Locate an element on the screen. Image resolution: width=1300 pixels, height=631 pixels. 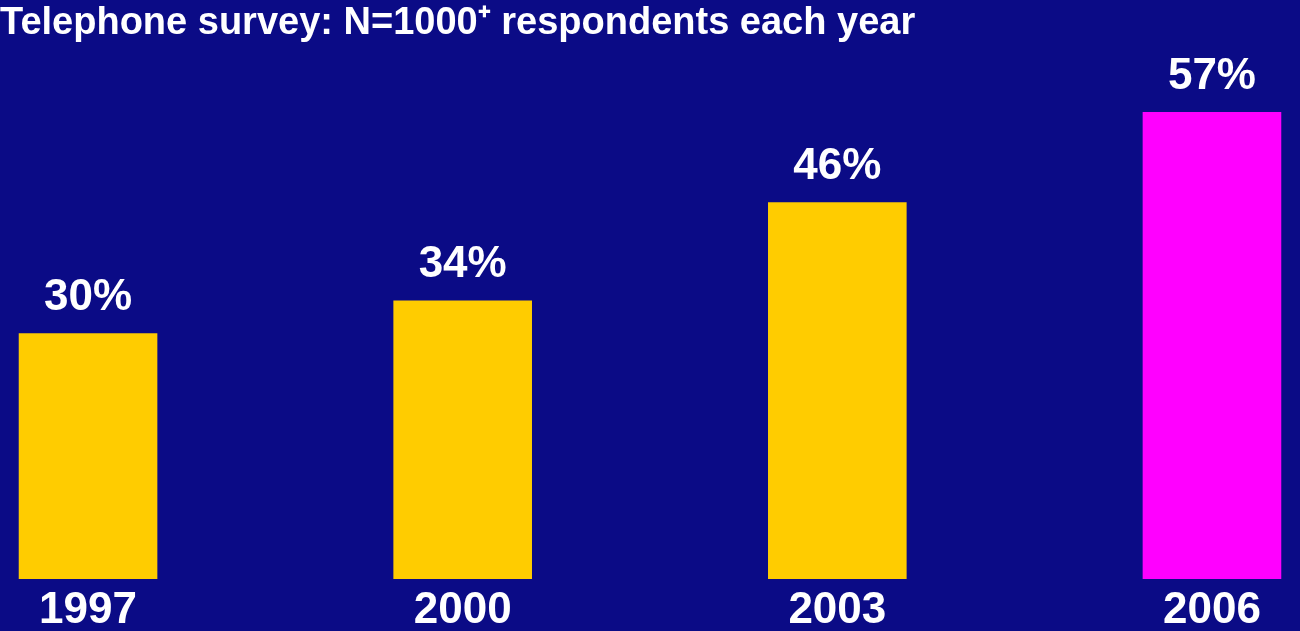
data-label: 30% is located at coordinates (88, 295).